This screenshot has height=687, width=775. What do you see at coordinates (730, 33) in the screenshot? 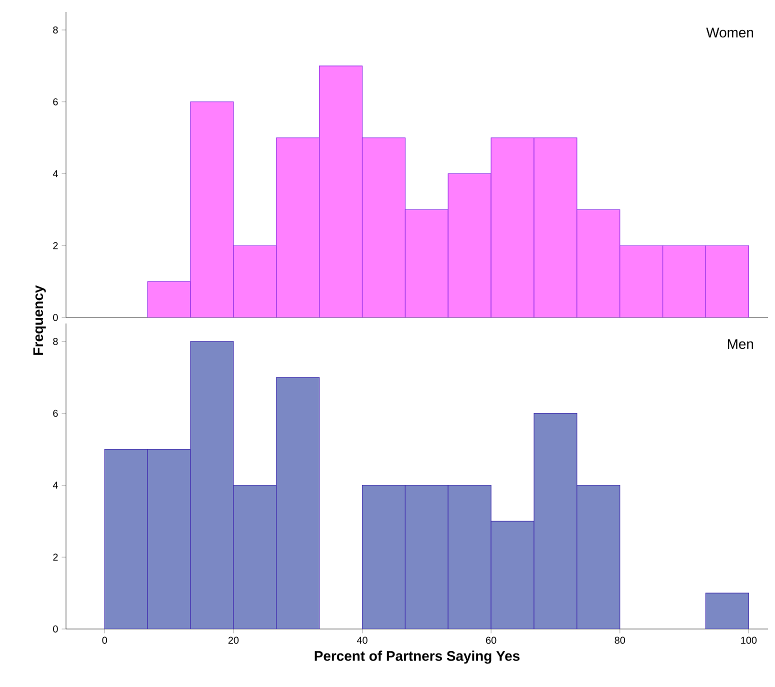
I see `text: Women` at bounding box center [730, 33].